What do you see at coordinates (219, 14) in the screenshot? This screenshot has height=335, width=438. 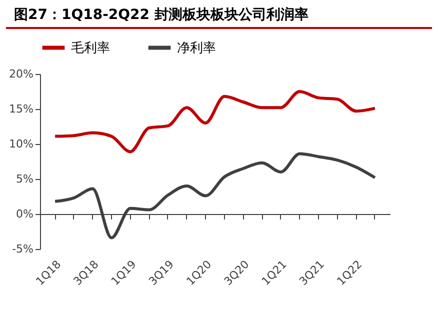 I see `chart-title: 图27：1Q18-2Q22 封测板块板块公司利润率` at bounding box center [219, 14].